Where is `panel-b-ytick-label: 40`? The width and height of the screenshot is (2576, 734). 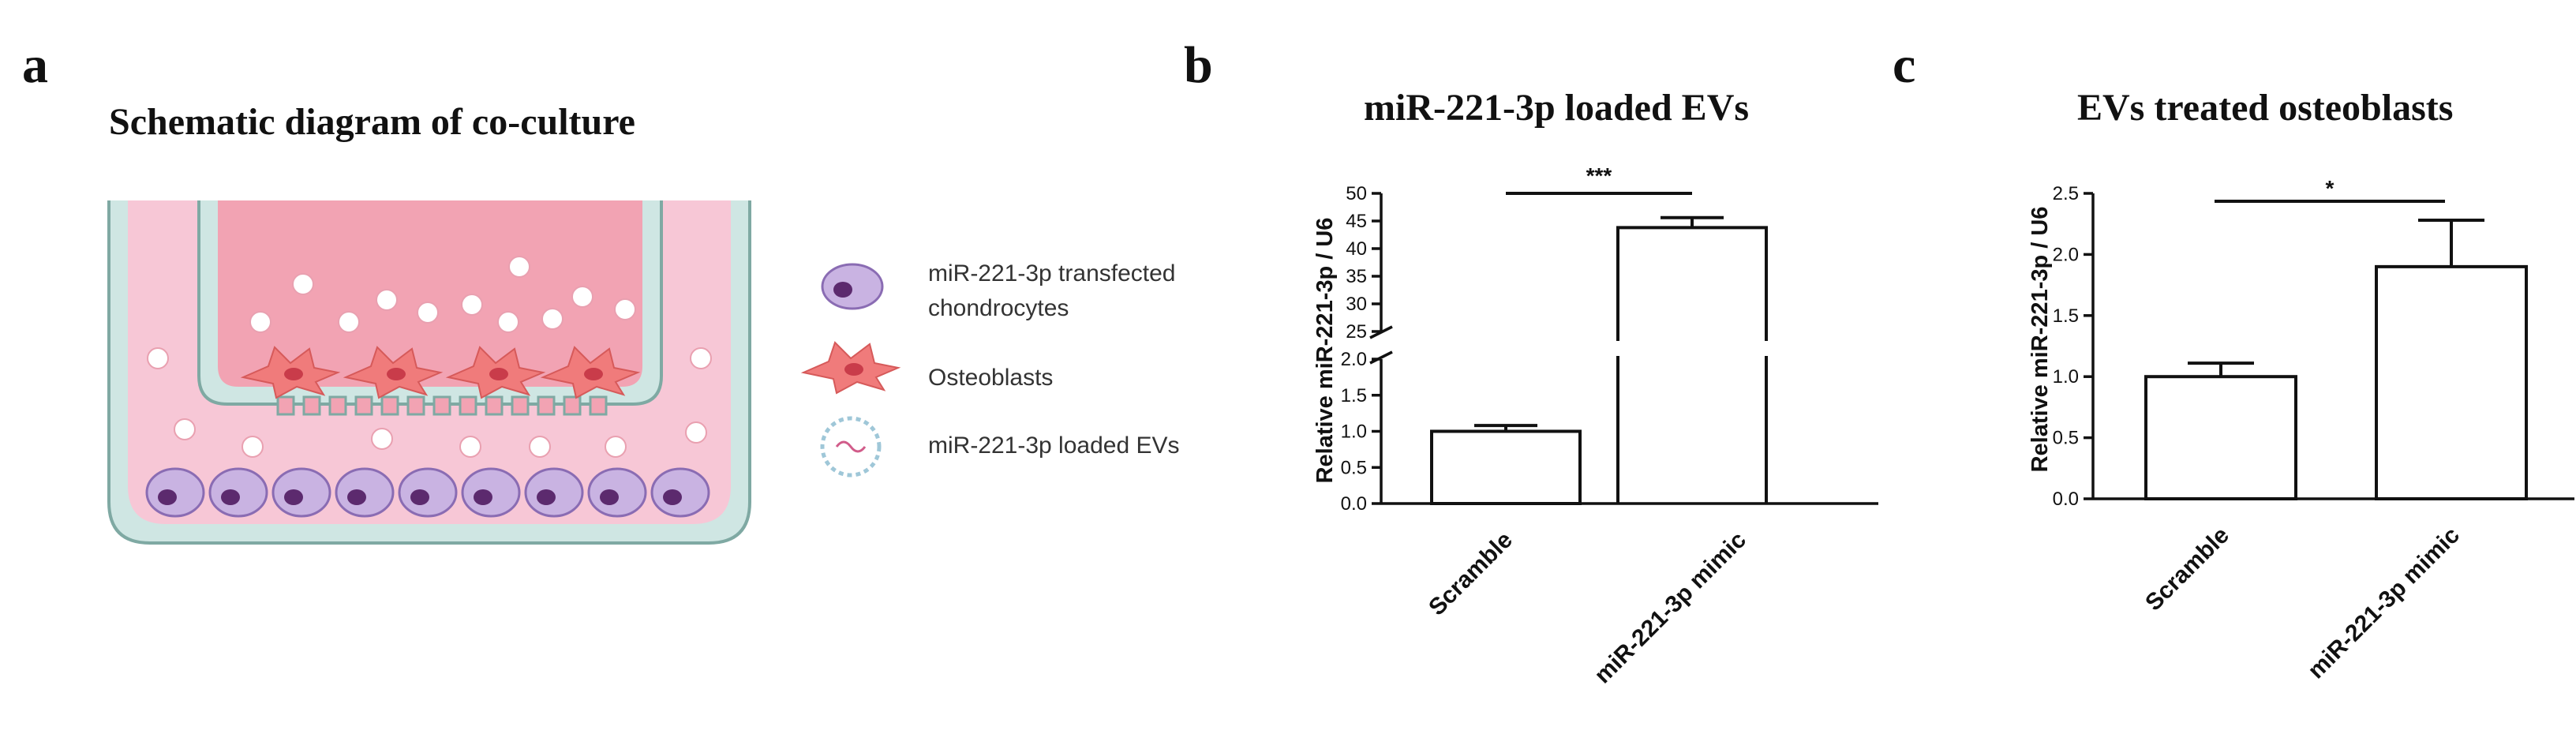
panel-b-ytick-label: 40 is located at coordinates (1356, 249).